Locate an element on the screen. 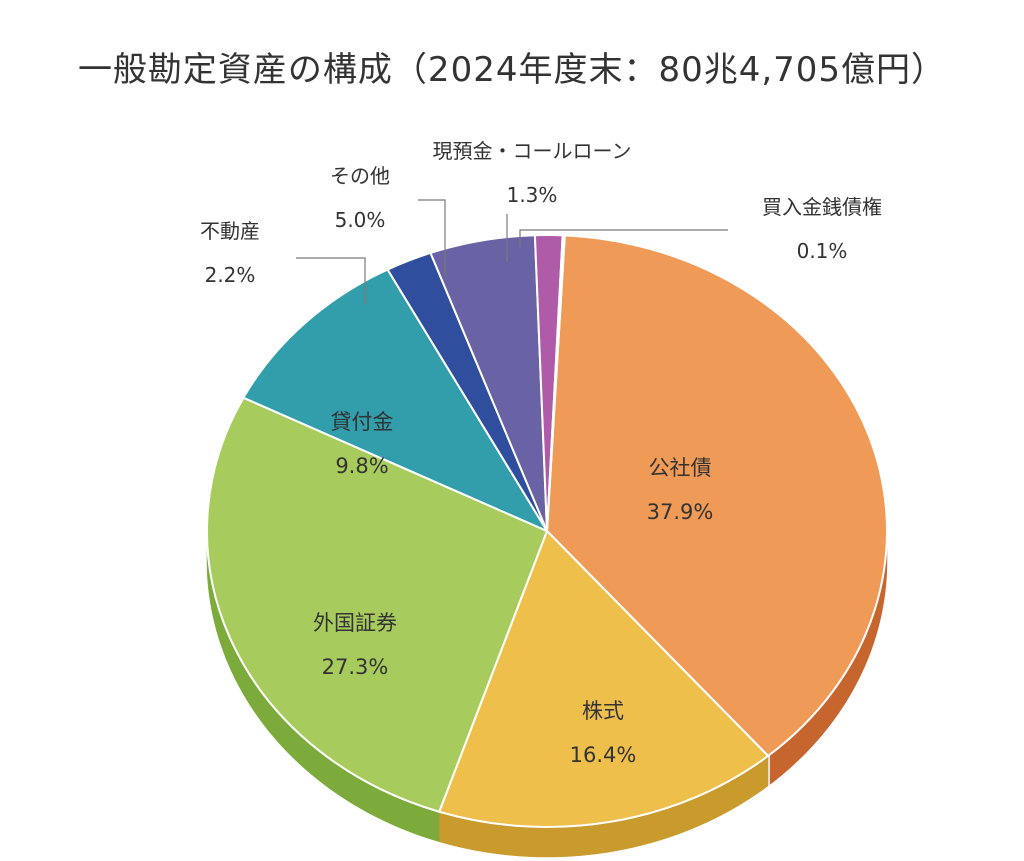 This screenshot has width=1024, height=861. leader-lines-group is located at coordinates (512, 252).